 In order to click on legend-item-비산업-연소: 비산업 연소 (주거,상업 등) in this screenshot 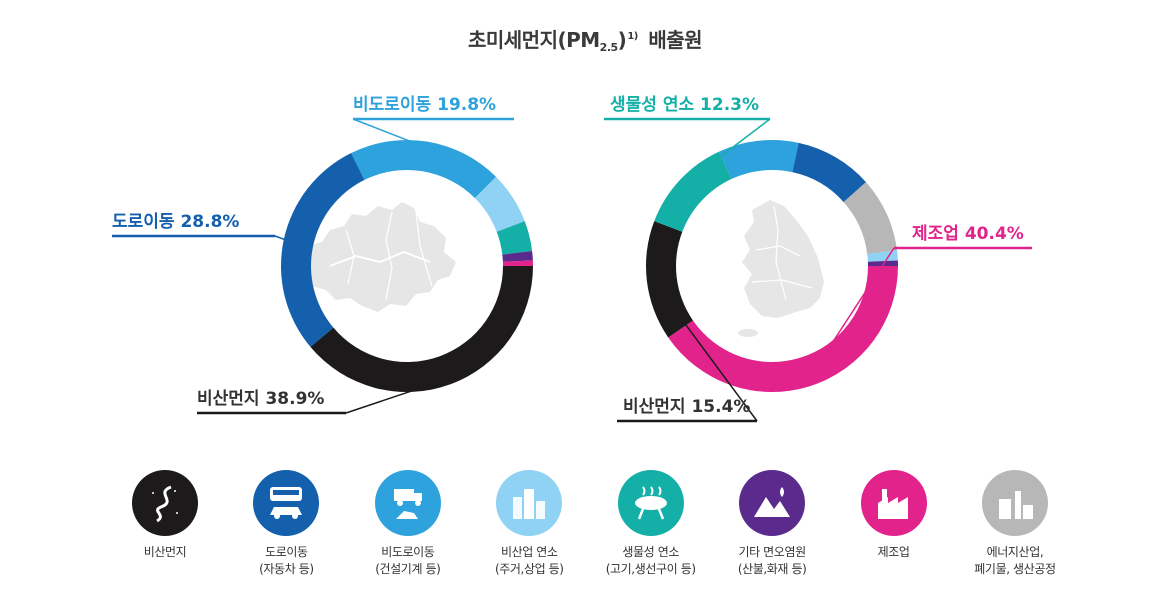, I will do `click(529, 530)`.